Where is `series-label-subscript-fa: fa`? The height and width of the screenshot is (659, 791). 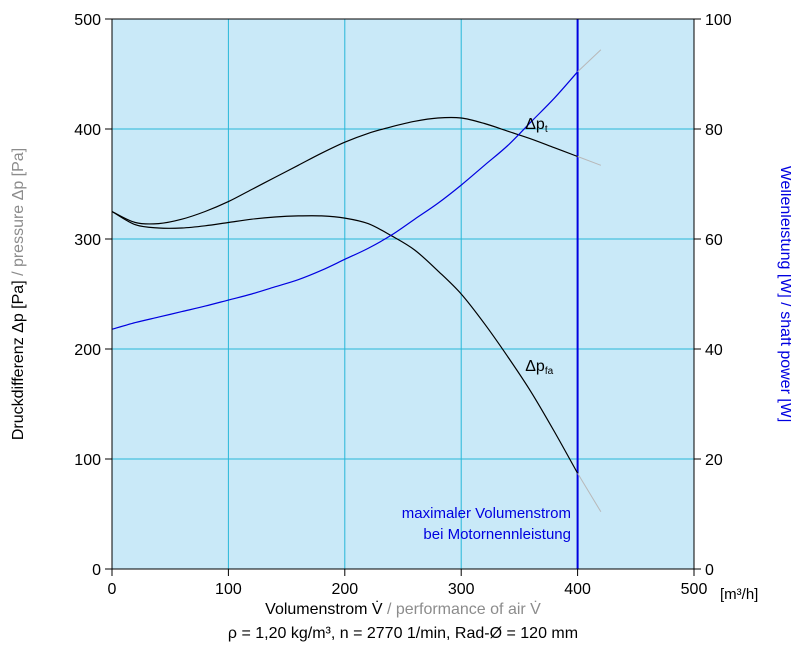
series-label-subscript-fa: fa is located at coordinates (549, 371).